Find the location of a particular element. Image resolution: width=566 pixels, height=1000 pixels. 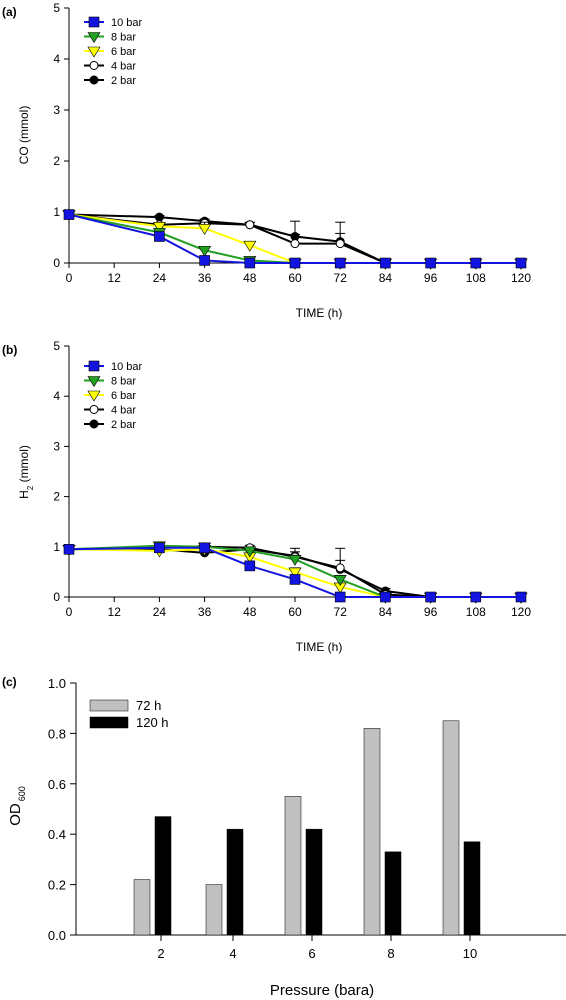

legend-swatch is located at coordinates (109, 705).